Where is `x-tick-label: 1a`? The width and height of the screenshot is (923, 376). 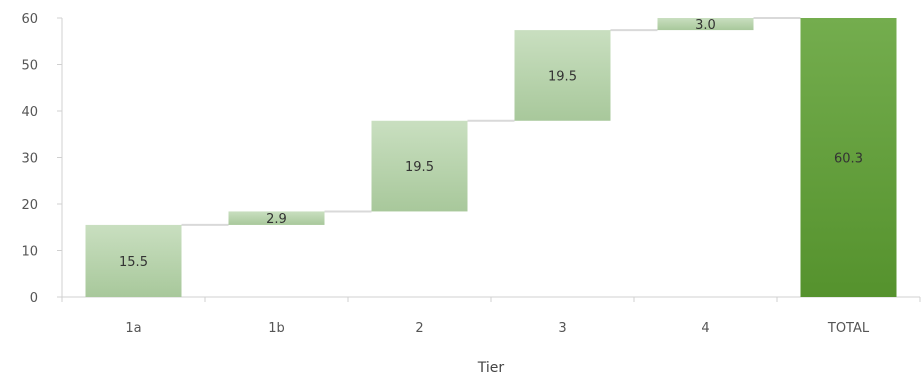 x-tick-label: 1a is located at coordinates (133, 328).